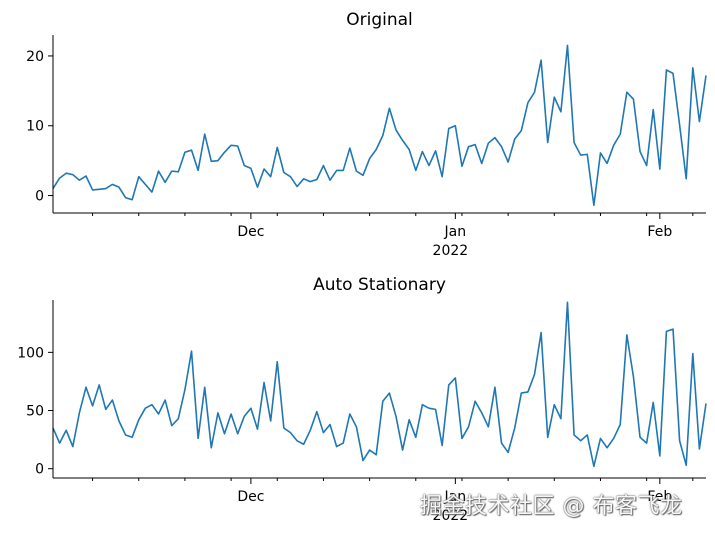 The width and height of the screenshot is (715, 534). Describe the element at coordinates (35, 57) in the screenshot. I see `y-tick-label: 20` at that location.